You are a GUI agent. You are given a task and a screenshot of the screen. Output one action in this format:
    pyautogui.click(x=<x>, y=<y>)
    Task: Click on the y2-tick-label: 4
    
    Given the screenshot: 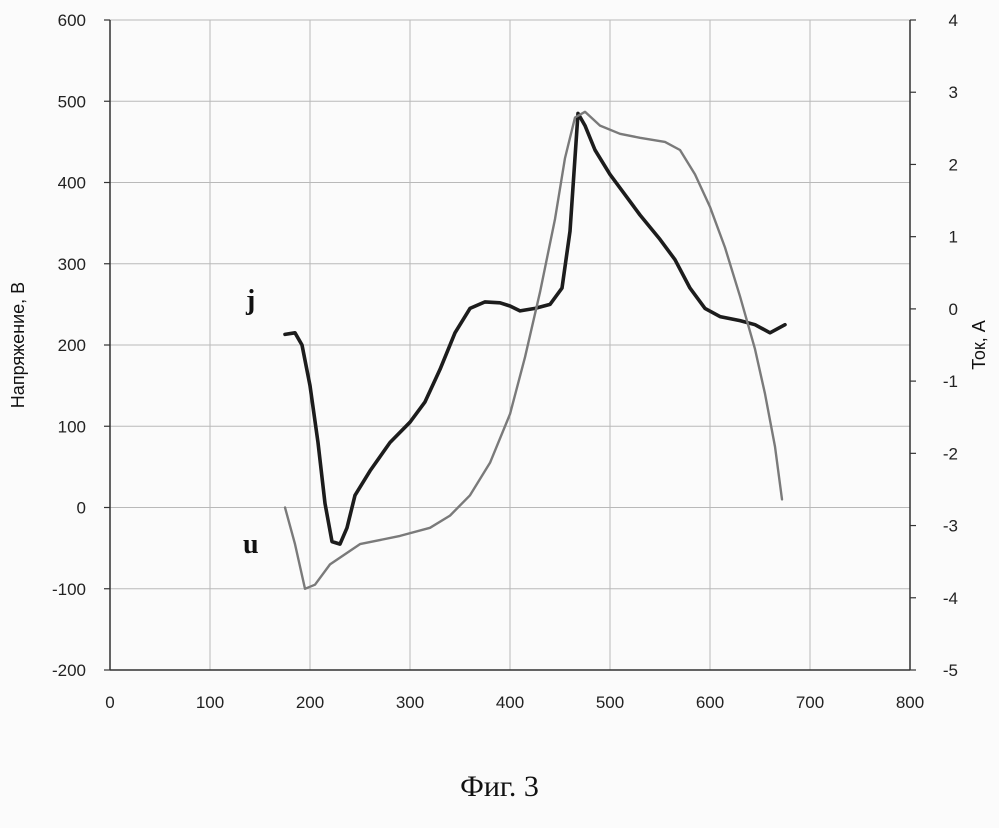 What is the action you would take?
    pyautogui.click(x=953, y=20)
    